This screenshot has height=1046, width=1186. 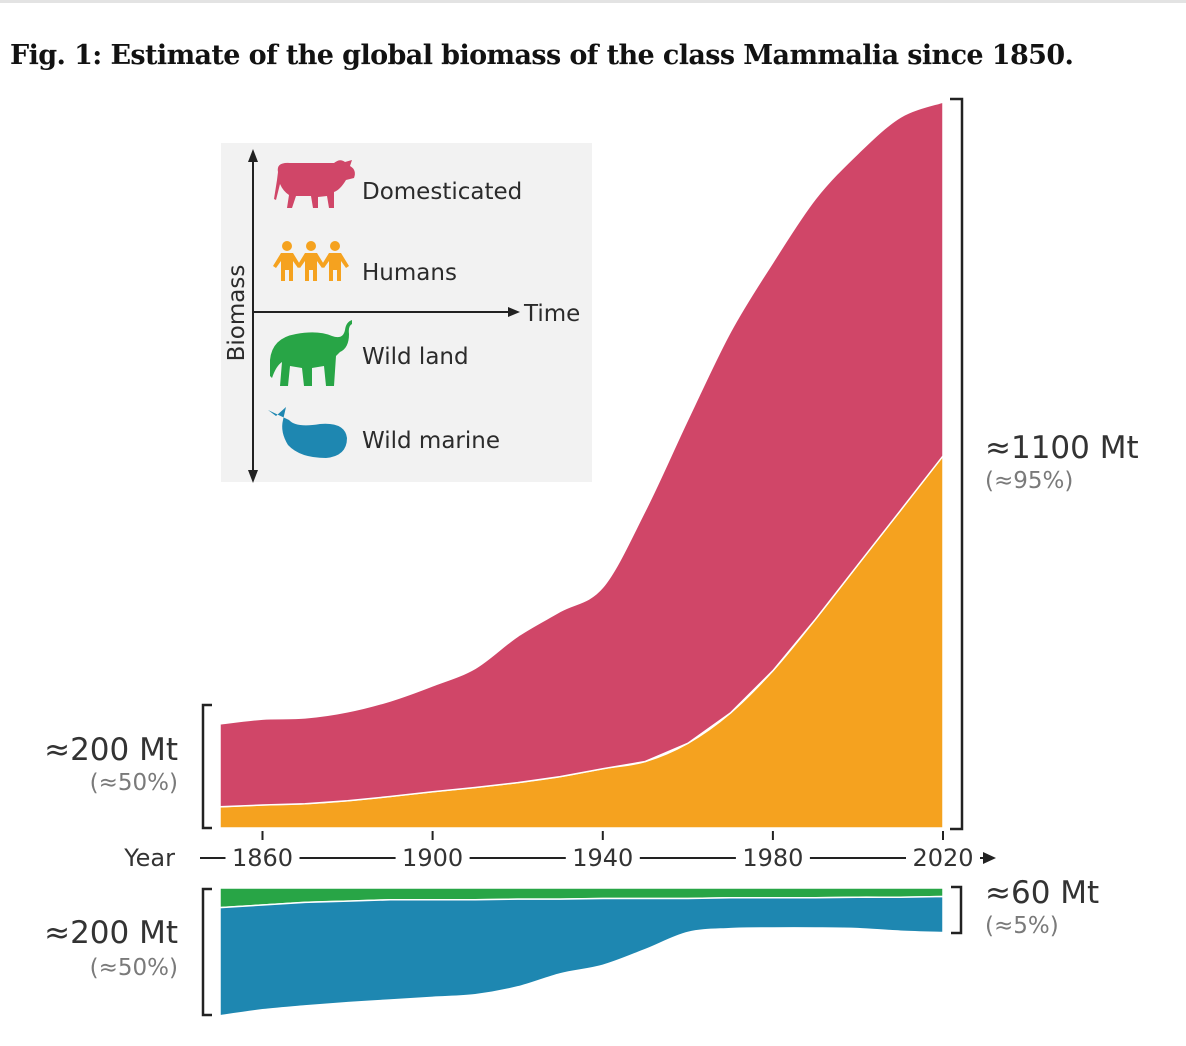 I want to click on elephant-icon, so click(x=311, y=353).